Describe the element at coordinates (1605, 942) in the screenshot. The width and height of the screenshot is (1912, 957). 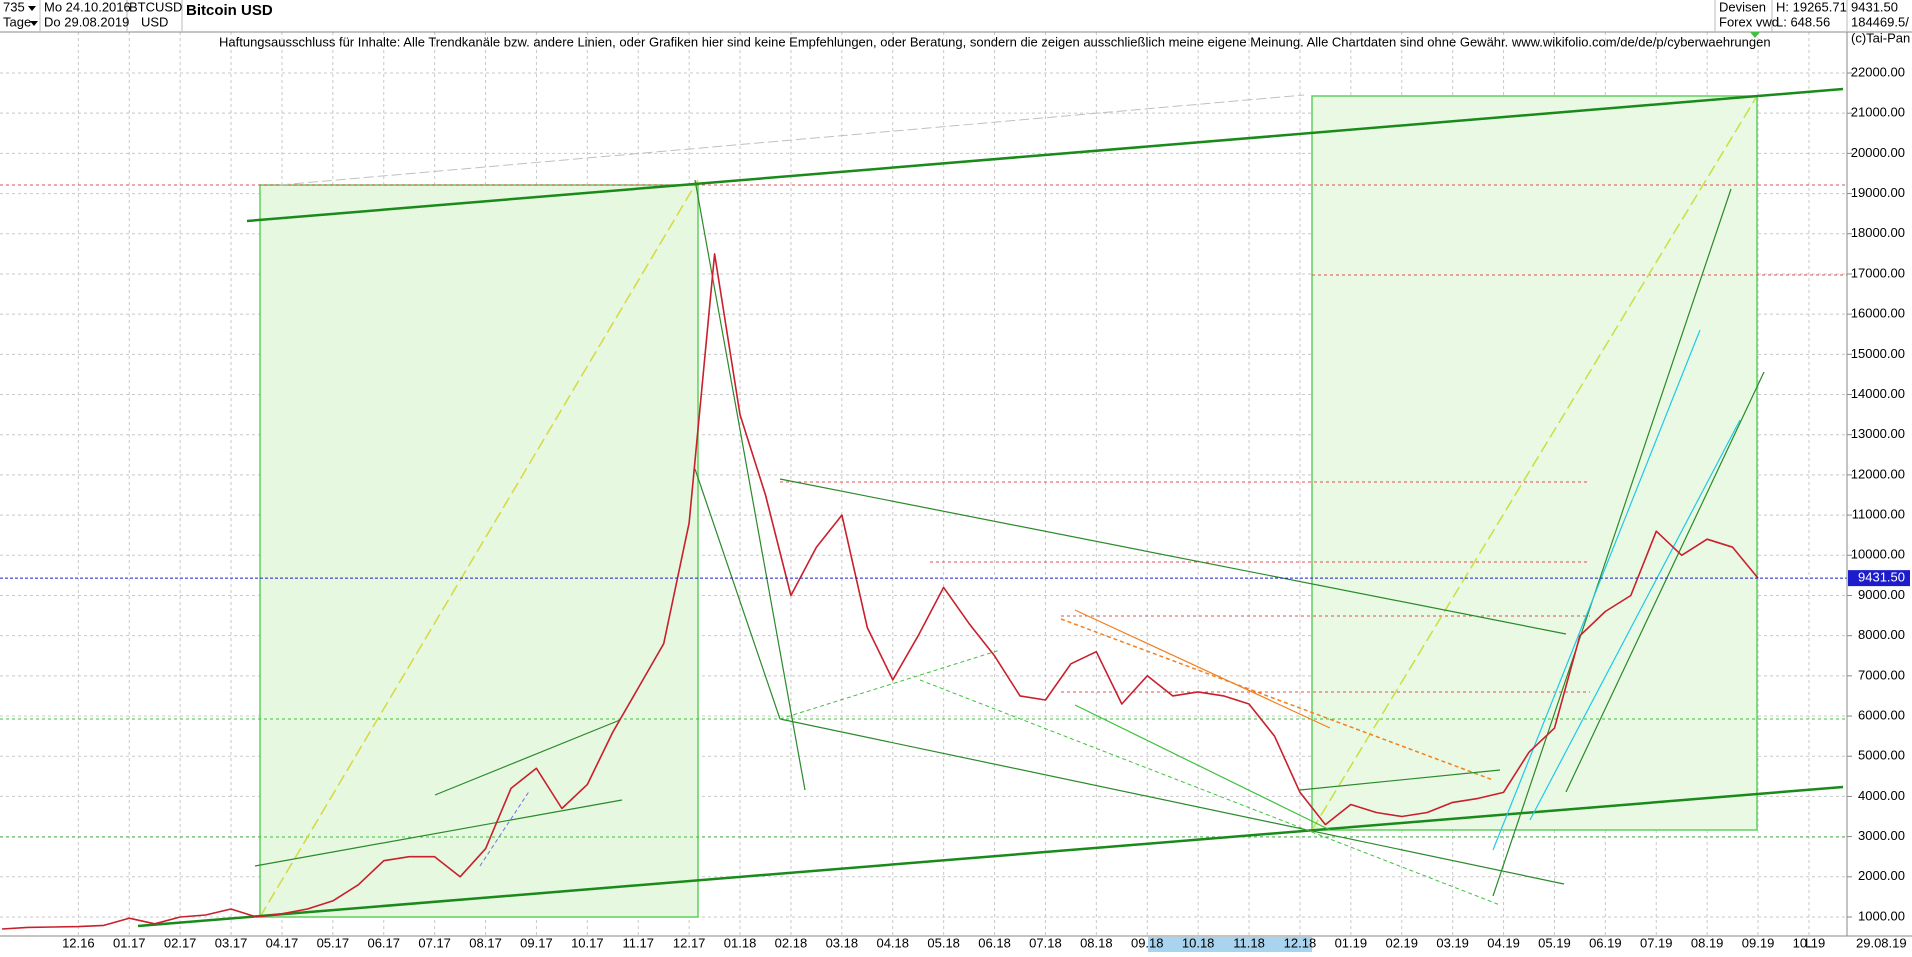
I see `x-tick-label: 06.19` at that location.